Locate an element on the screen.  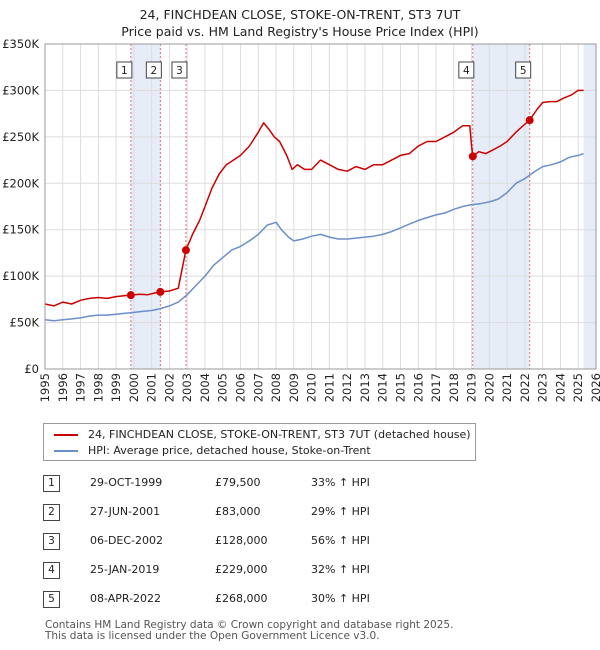
transaction-number: 3 is located at coordinates (51, 541).